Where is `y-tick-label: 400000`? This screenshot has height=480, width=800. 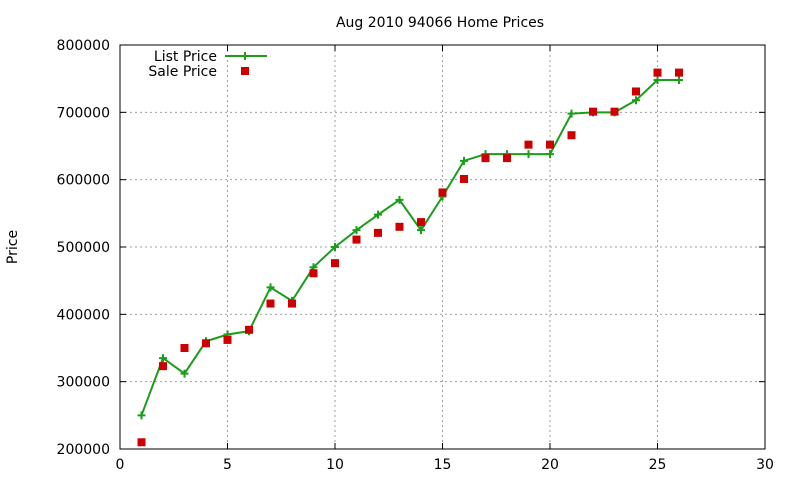 y-tick-label: 400000 is located at coordinates (83, 315).